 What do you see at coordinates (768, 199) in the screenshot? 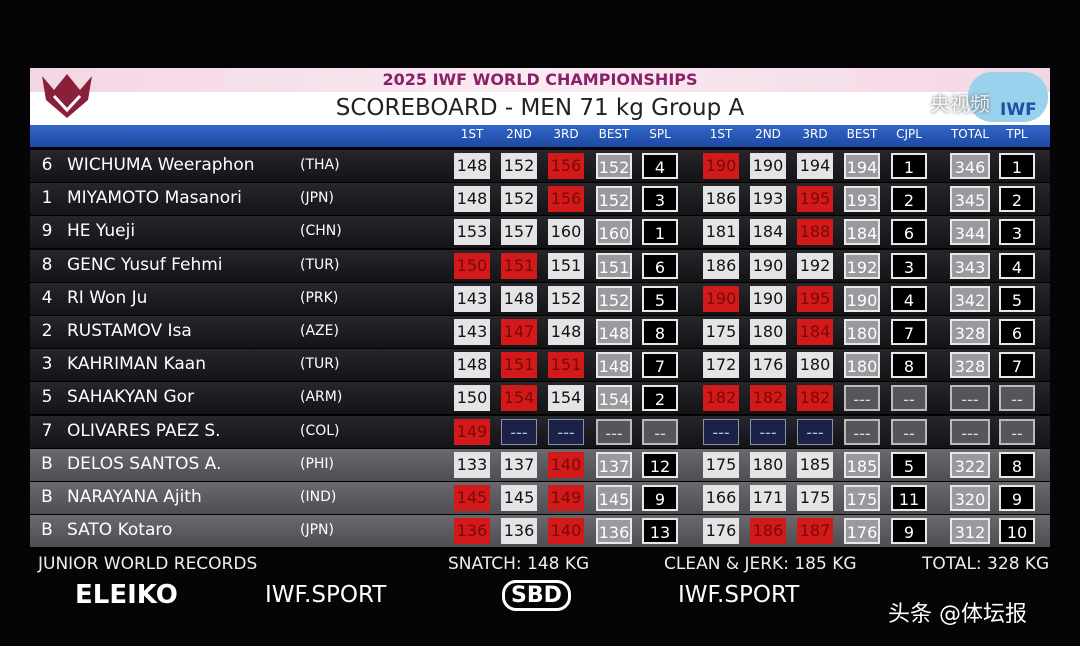
I see `score-cell: 193` at bounding box center [768, 199].